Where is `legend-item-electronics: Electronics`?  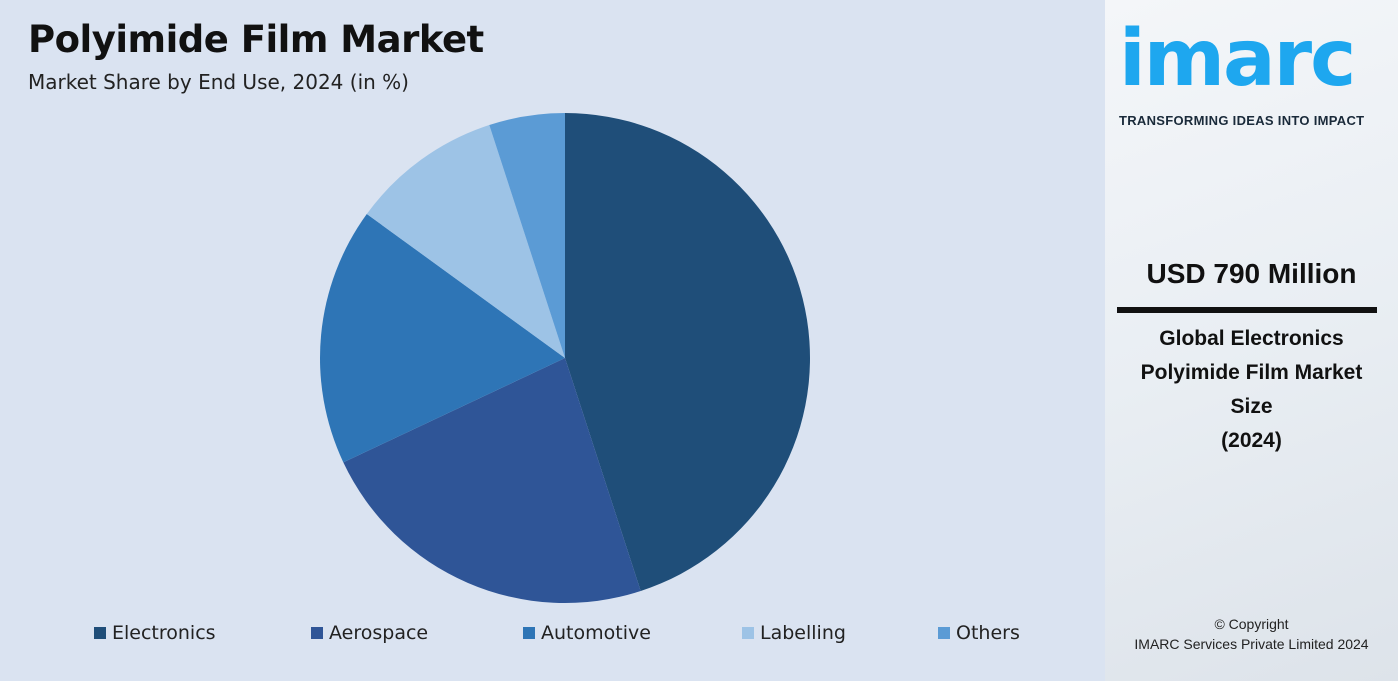
legend-item-electronics: Electronics is located at coordinates (155, 633).